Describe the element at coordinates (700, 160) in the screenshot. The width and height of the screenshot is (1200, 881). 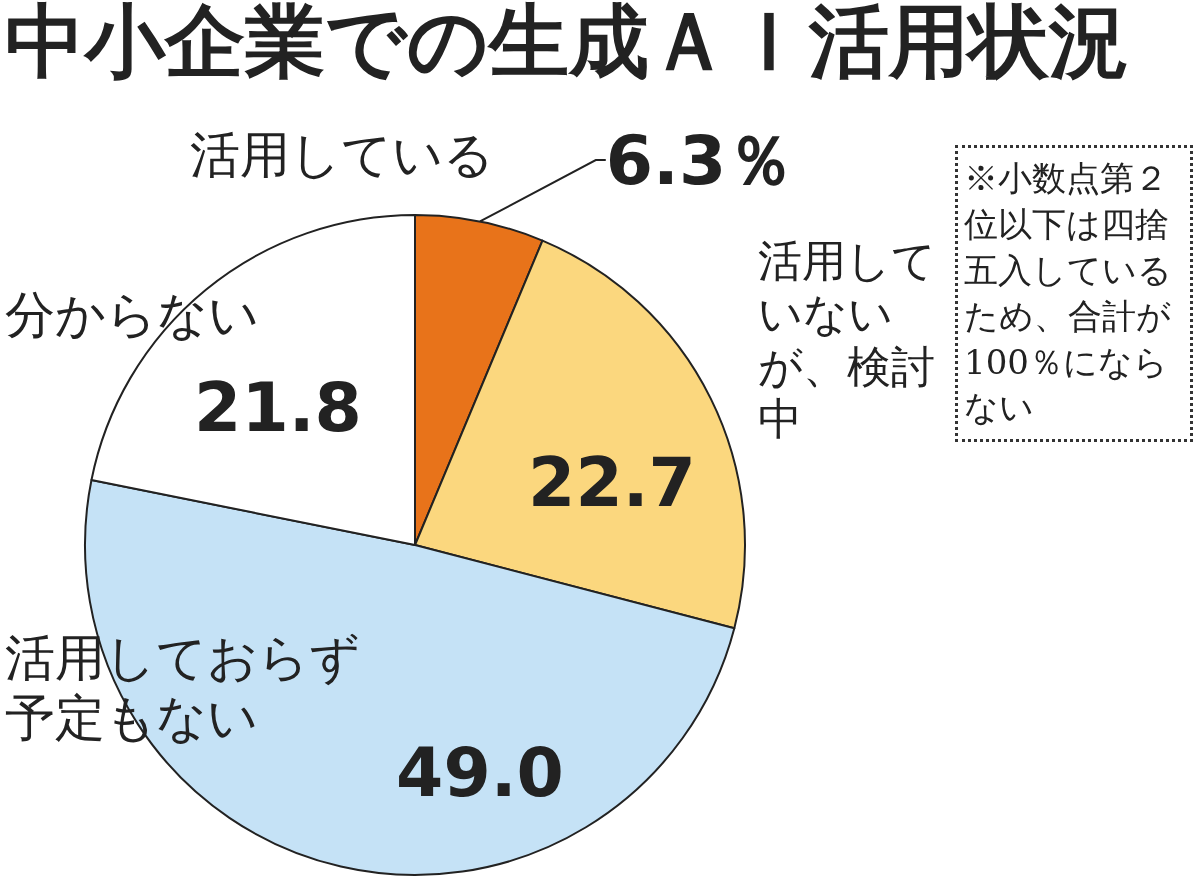
I see `data-label: 6.3％` at that location.